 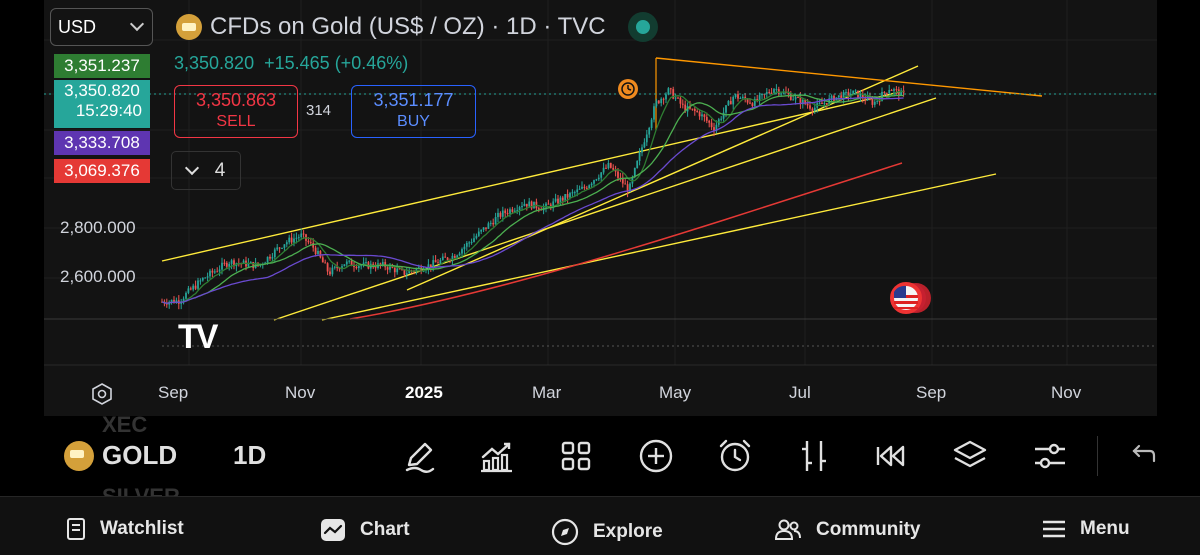 I want to click on interval-button: 1D, so click(x=250, y=455).